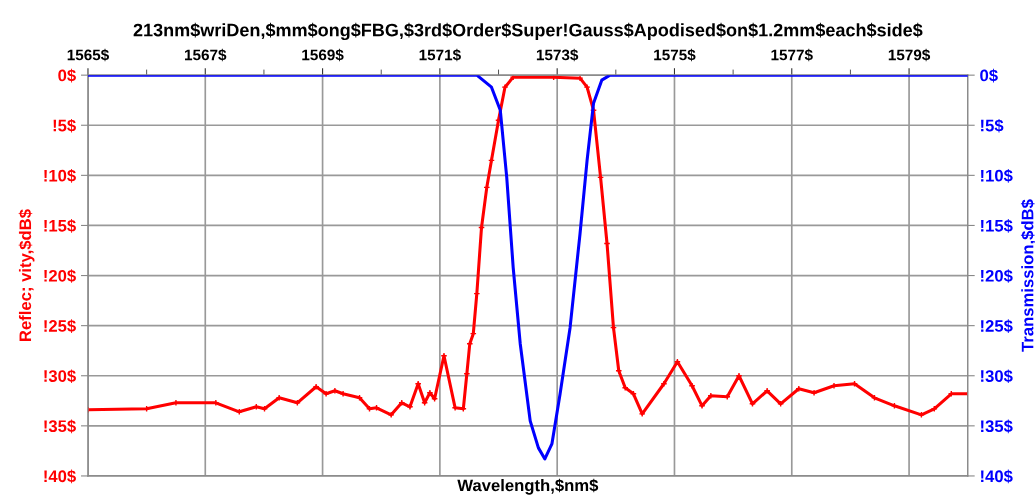 This screenshot has width=1035, height=501. I want to click on y-tick-label: !30$, so click(60, 376).